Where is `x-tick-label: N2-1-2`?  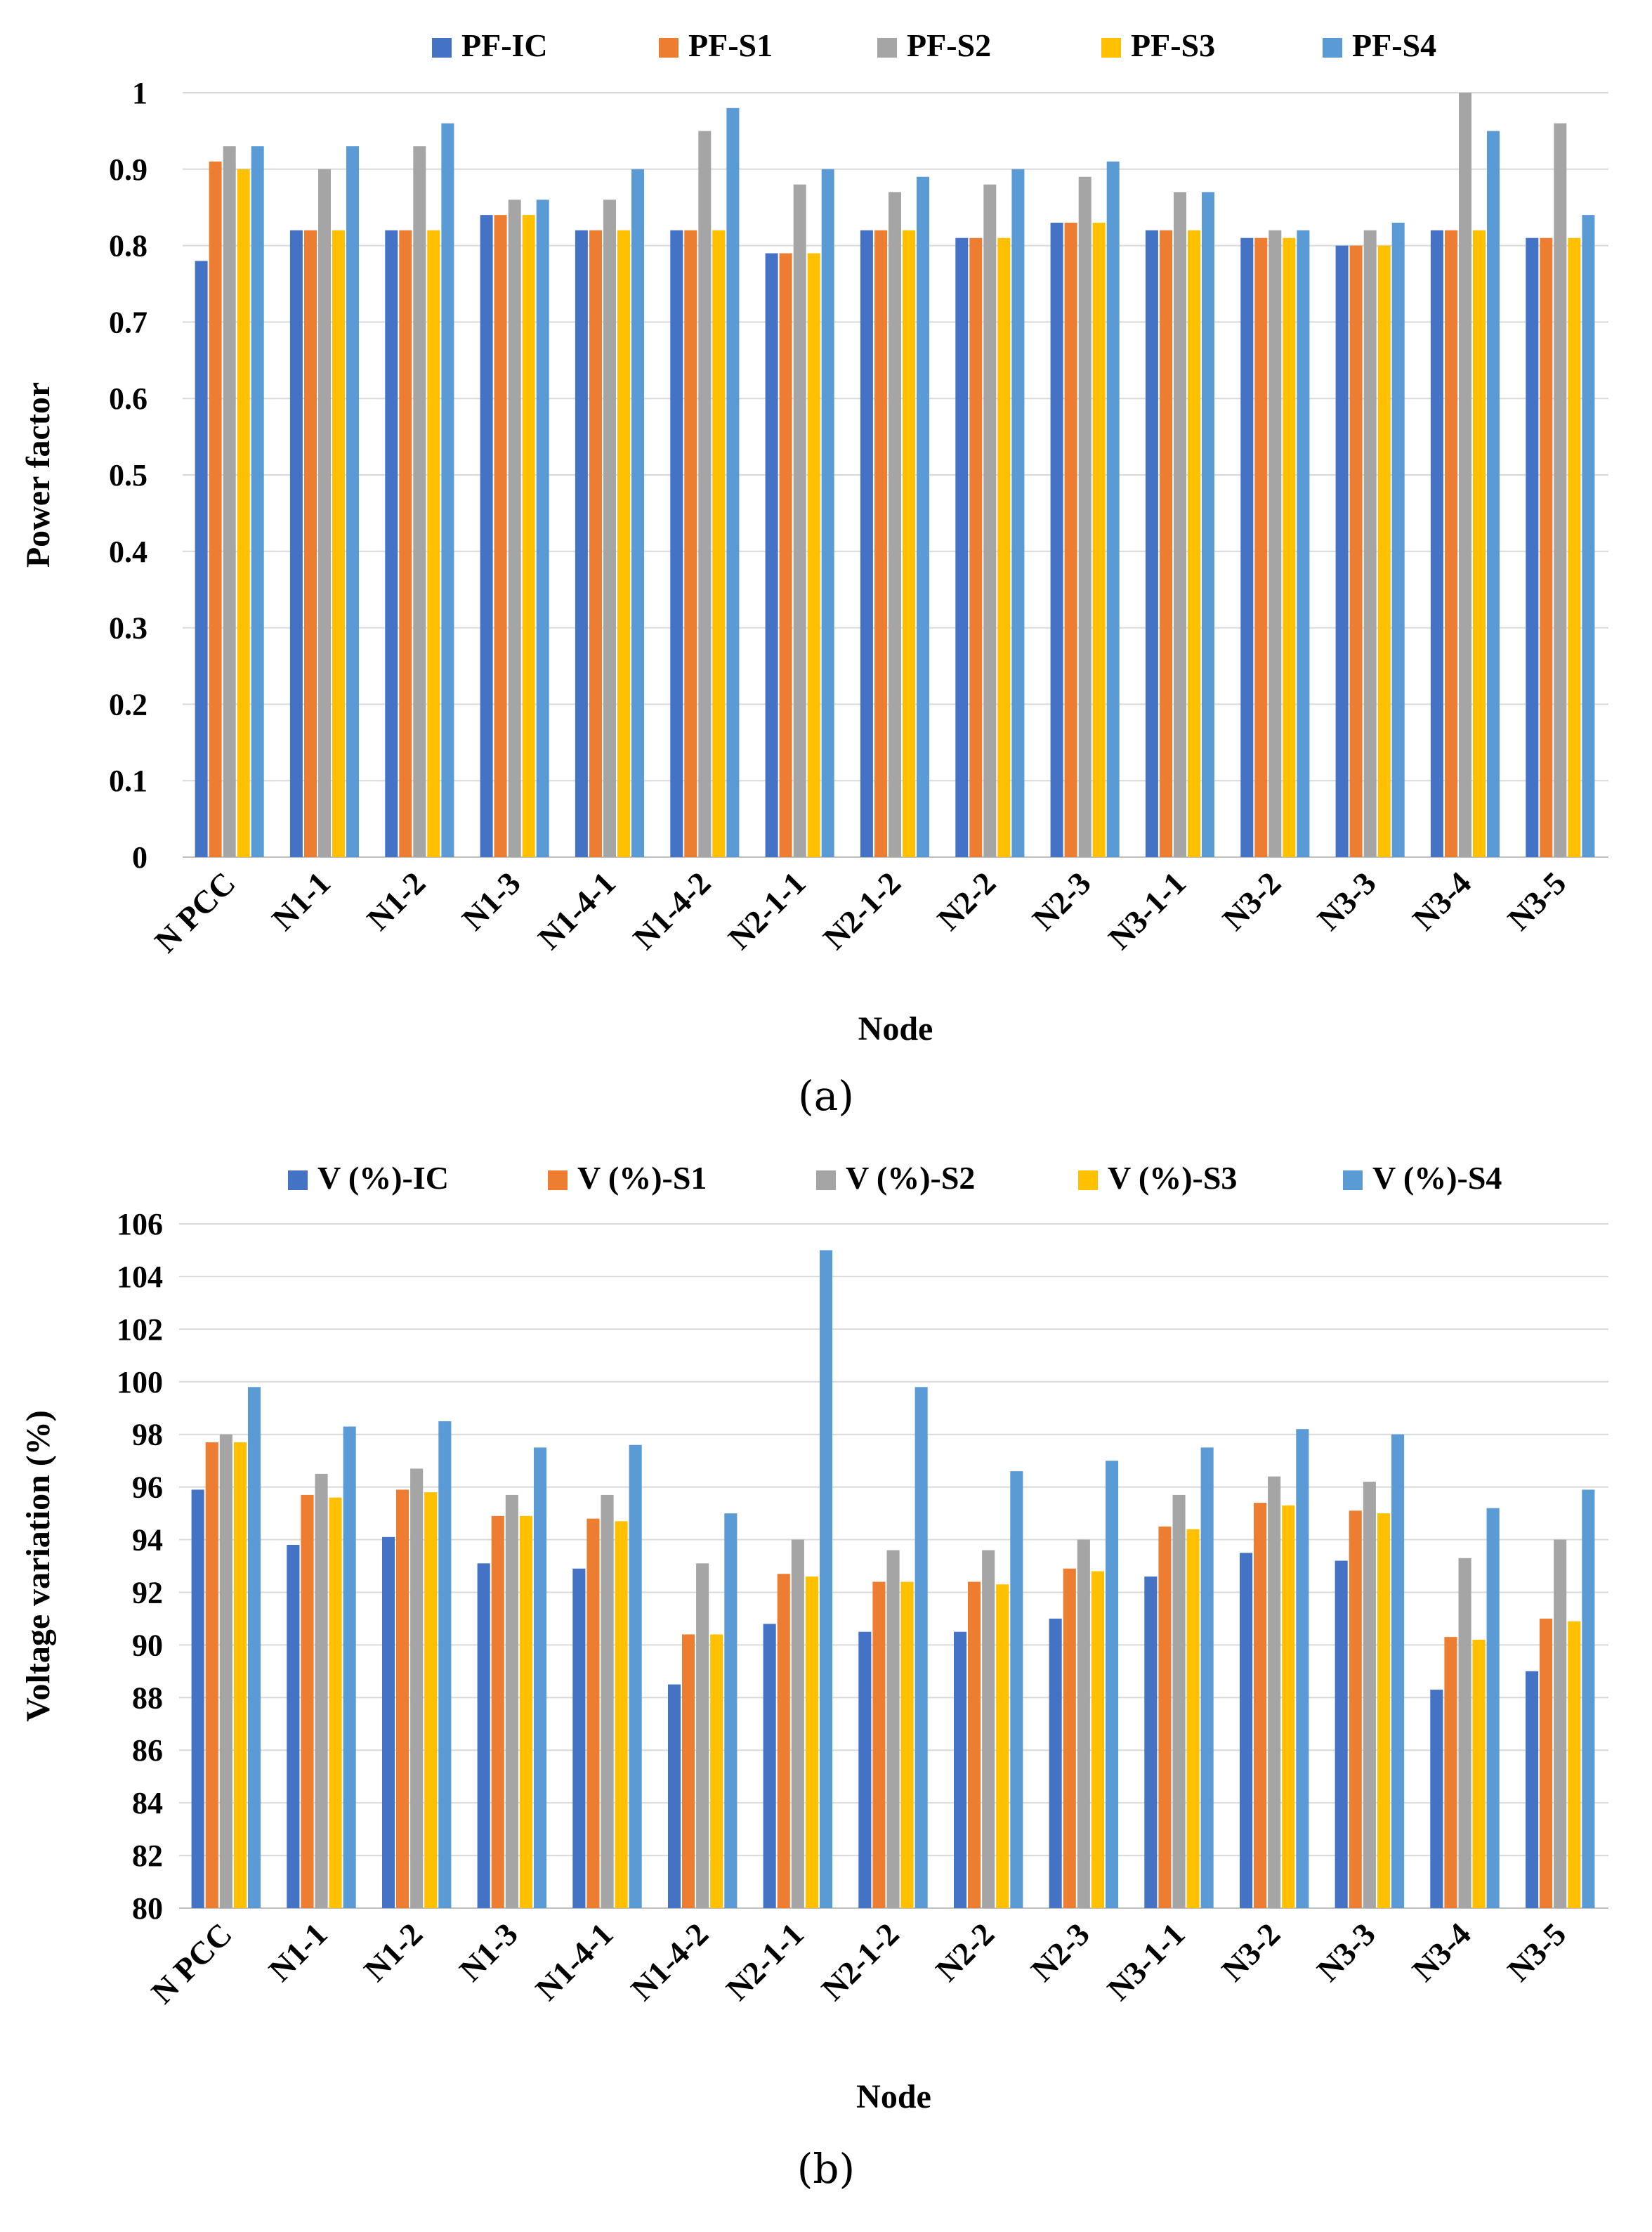
x-tick-label: N2-1-2 is located at coordinates (860, 1961).